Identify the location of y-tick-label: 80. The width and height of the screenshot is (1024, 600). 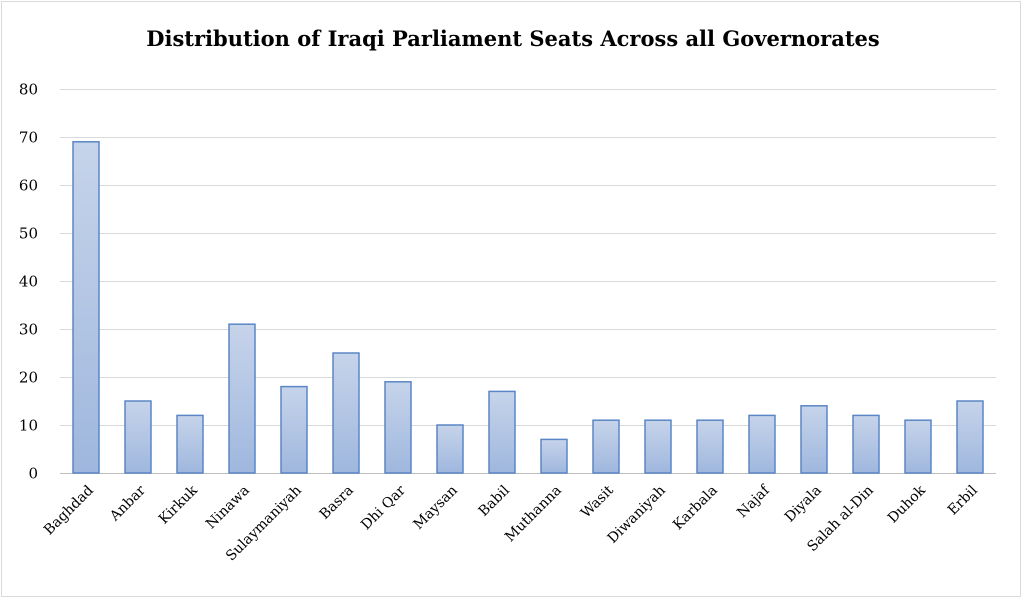
(28, 90).